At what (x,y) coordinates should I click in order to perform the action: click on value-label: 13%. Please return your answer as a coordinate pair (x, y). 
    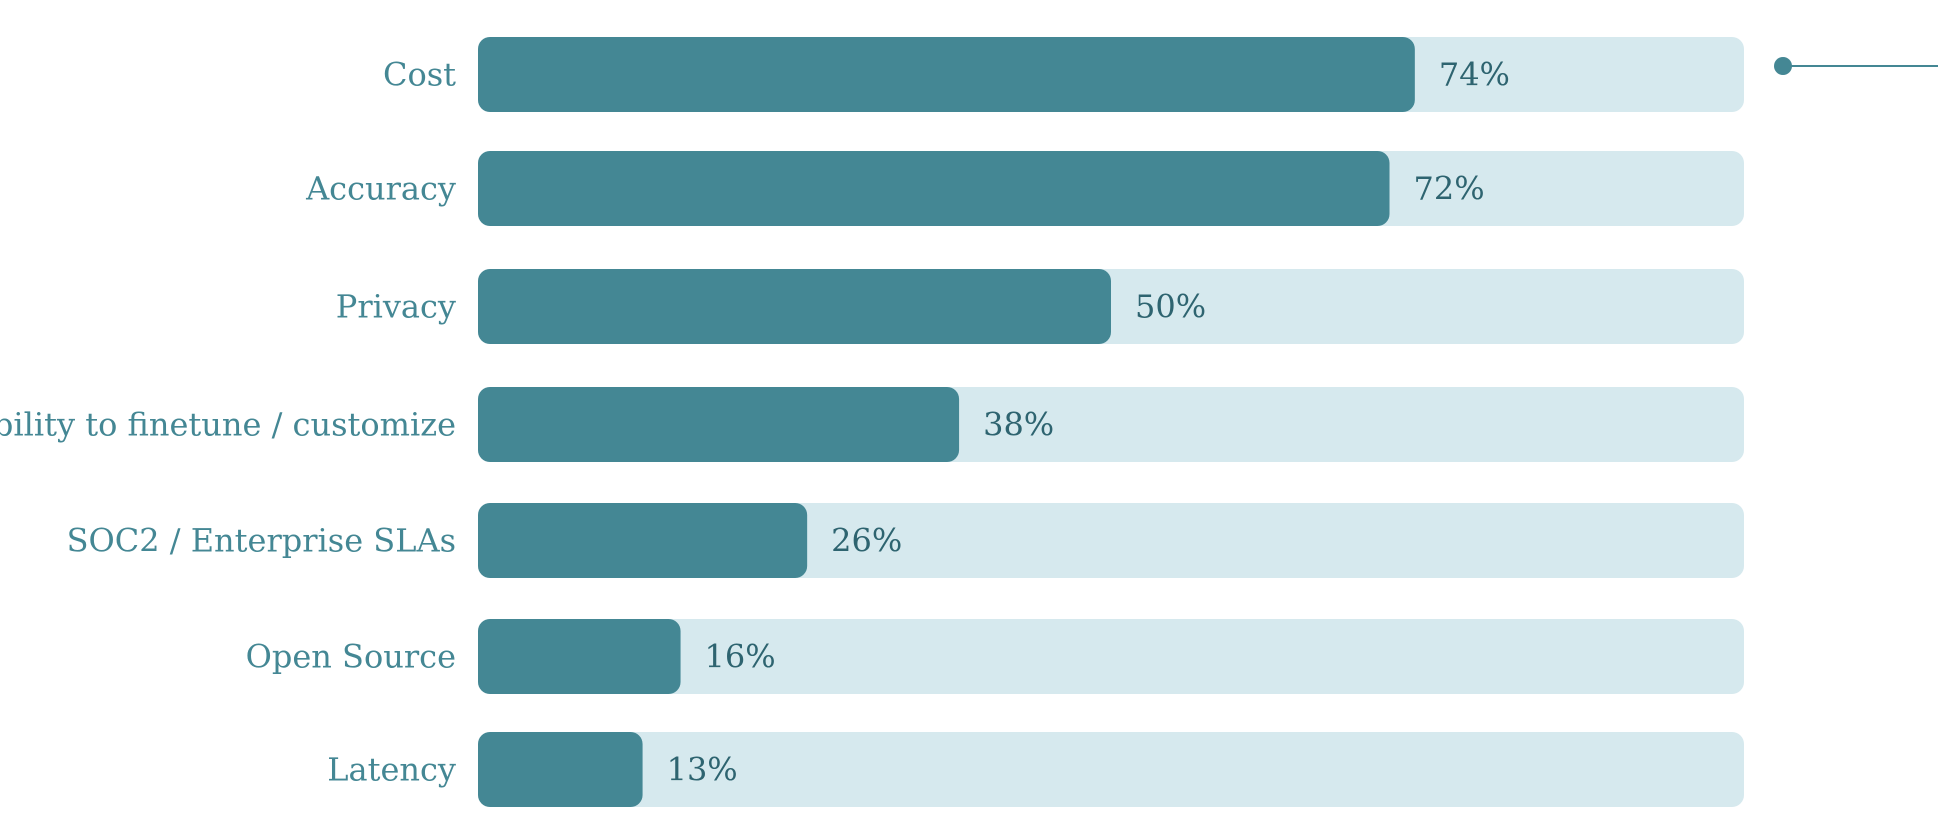
    Looking at the image, I should click on (702, 770).